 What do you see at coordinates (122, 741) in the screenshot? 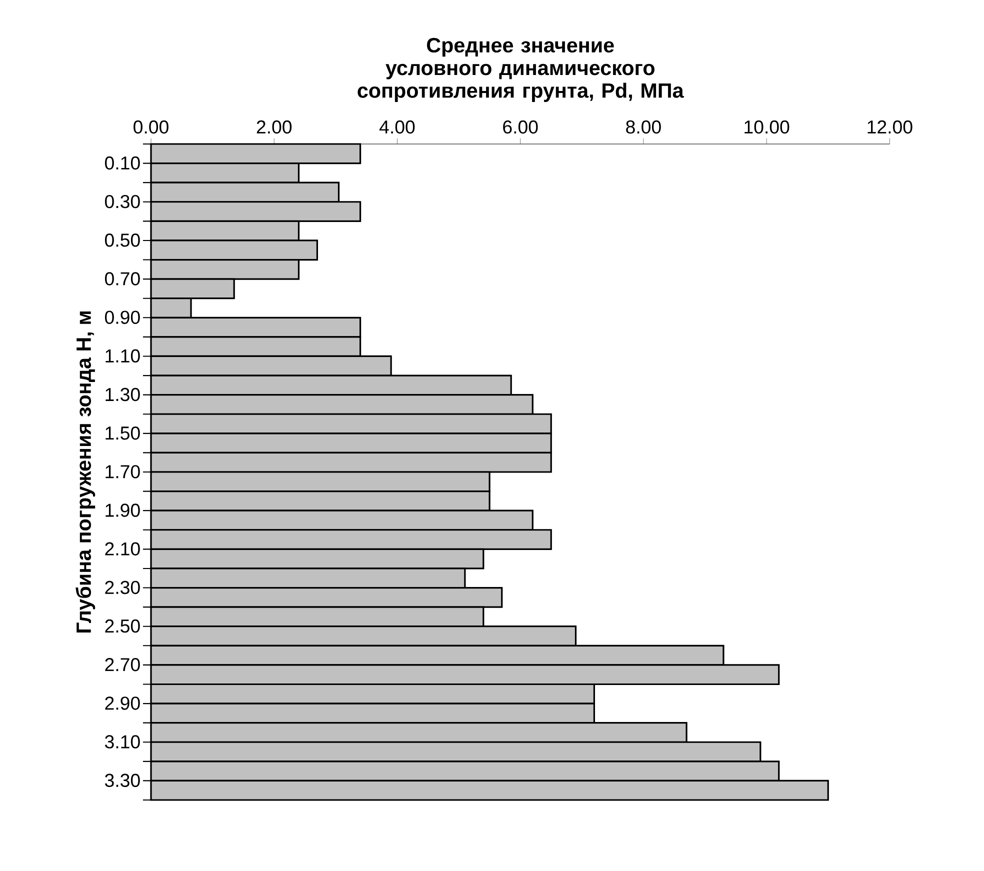
I see `y-tick-label: 3.10` at bounding box center [122, 741].